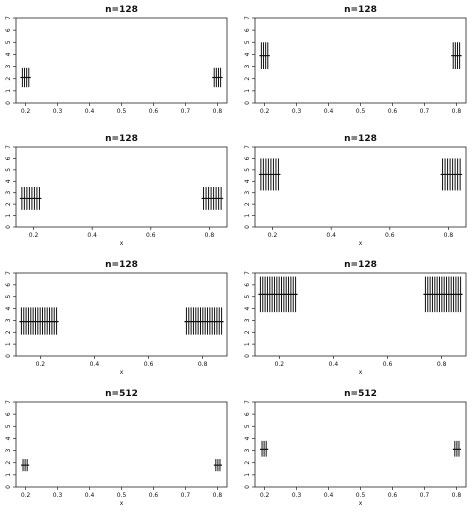 This screenshot has height=519, width=474. What do you see at coordinates (355, 448) in the screenshot?
I see `panel-8: n=512 0 1 2 3 4 5 6 7 0.2 0.3 0.4 0.5 0.6 0.7 0.8 x` at bounding box center [355, 448].